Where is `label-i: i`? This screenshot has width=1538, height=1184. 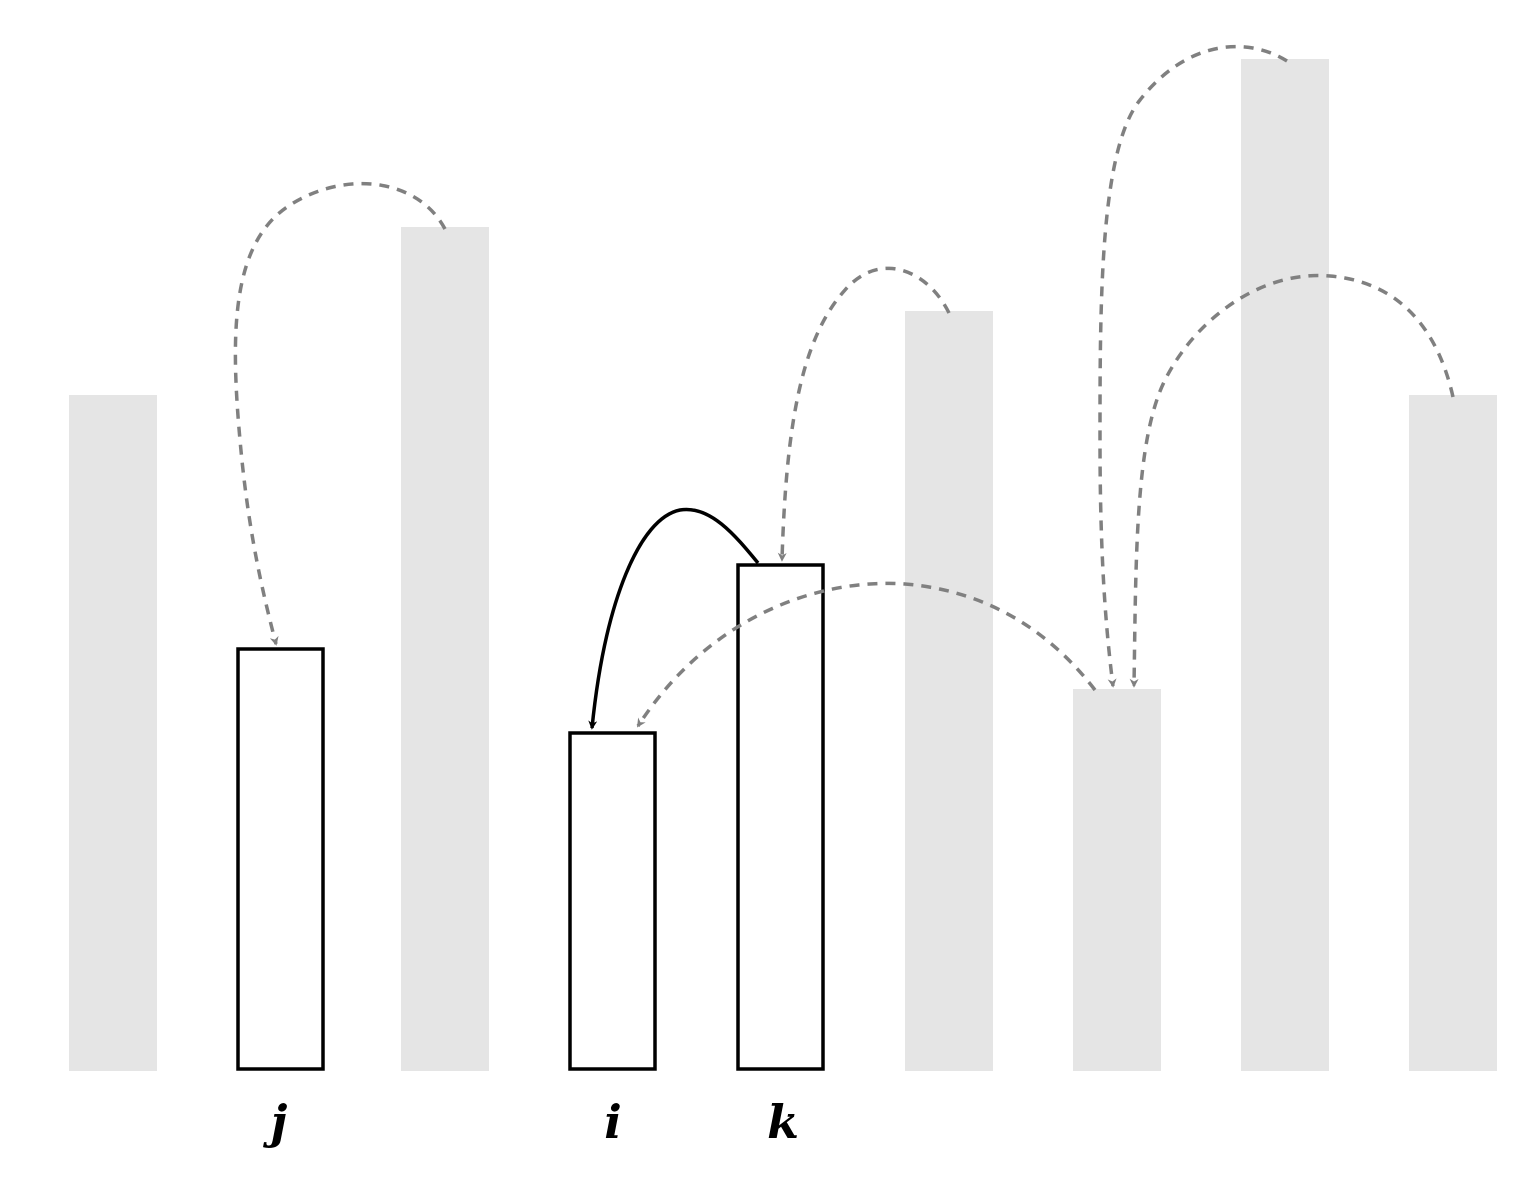 label-i: i is located at coordinates (612, 1122).